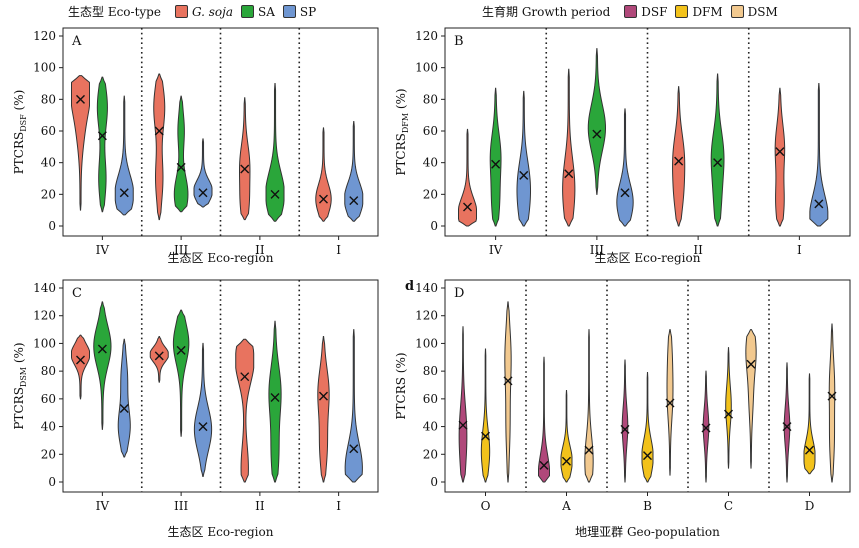  Describe the element at coordinates (77, 293) in the screenshot. I see `panel-label: C` at that location.